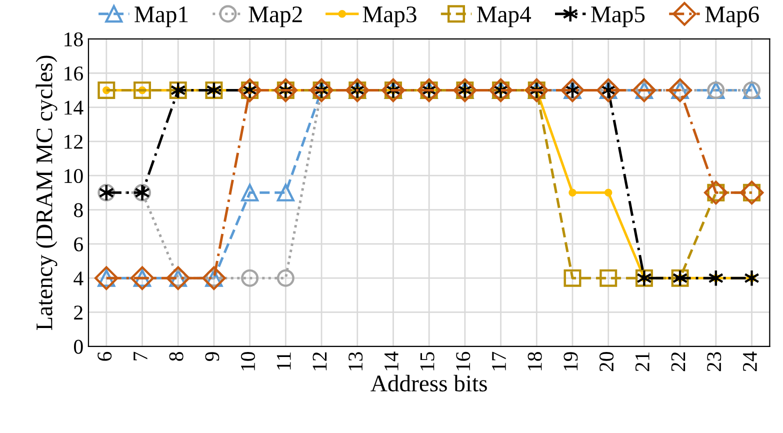  Describe the element at coordinates (105, 356) in the screenshot. I see `x-tick-label: 6` at that location.